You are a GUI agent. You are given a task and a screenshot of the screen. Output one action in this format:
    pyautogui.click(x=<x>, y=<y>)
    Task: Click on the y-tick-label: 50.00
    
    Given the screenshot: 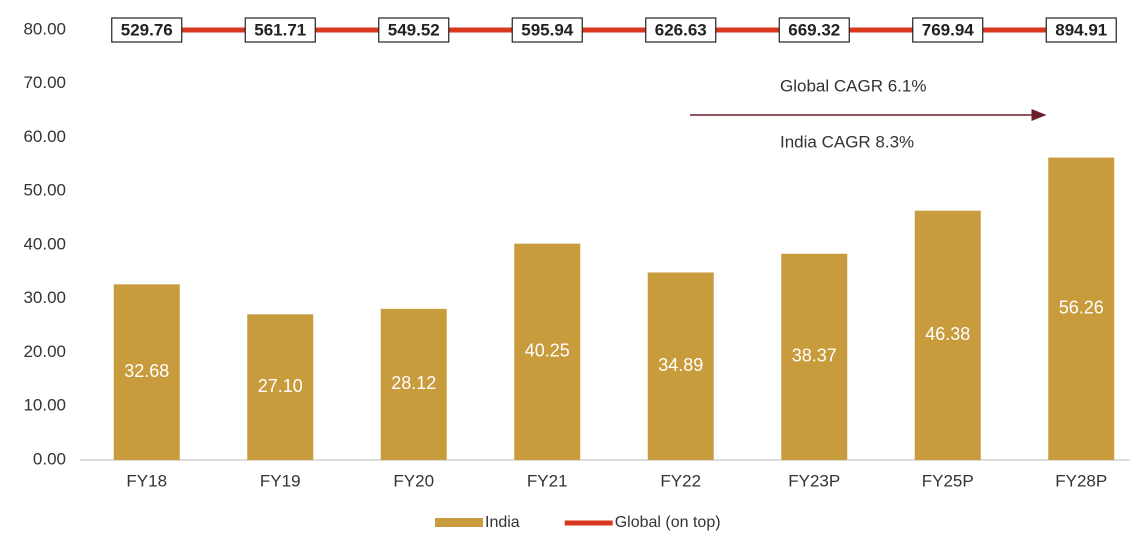 What is the action you would take?
    pyautogui.click(x=44, y=190)
    